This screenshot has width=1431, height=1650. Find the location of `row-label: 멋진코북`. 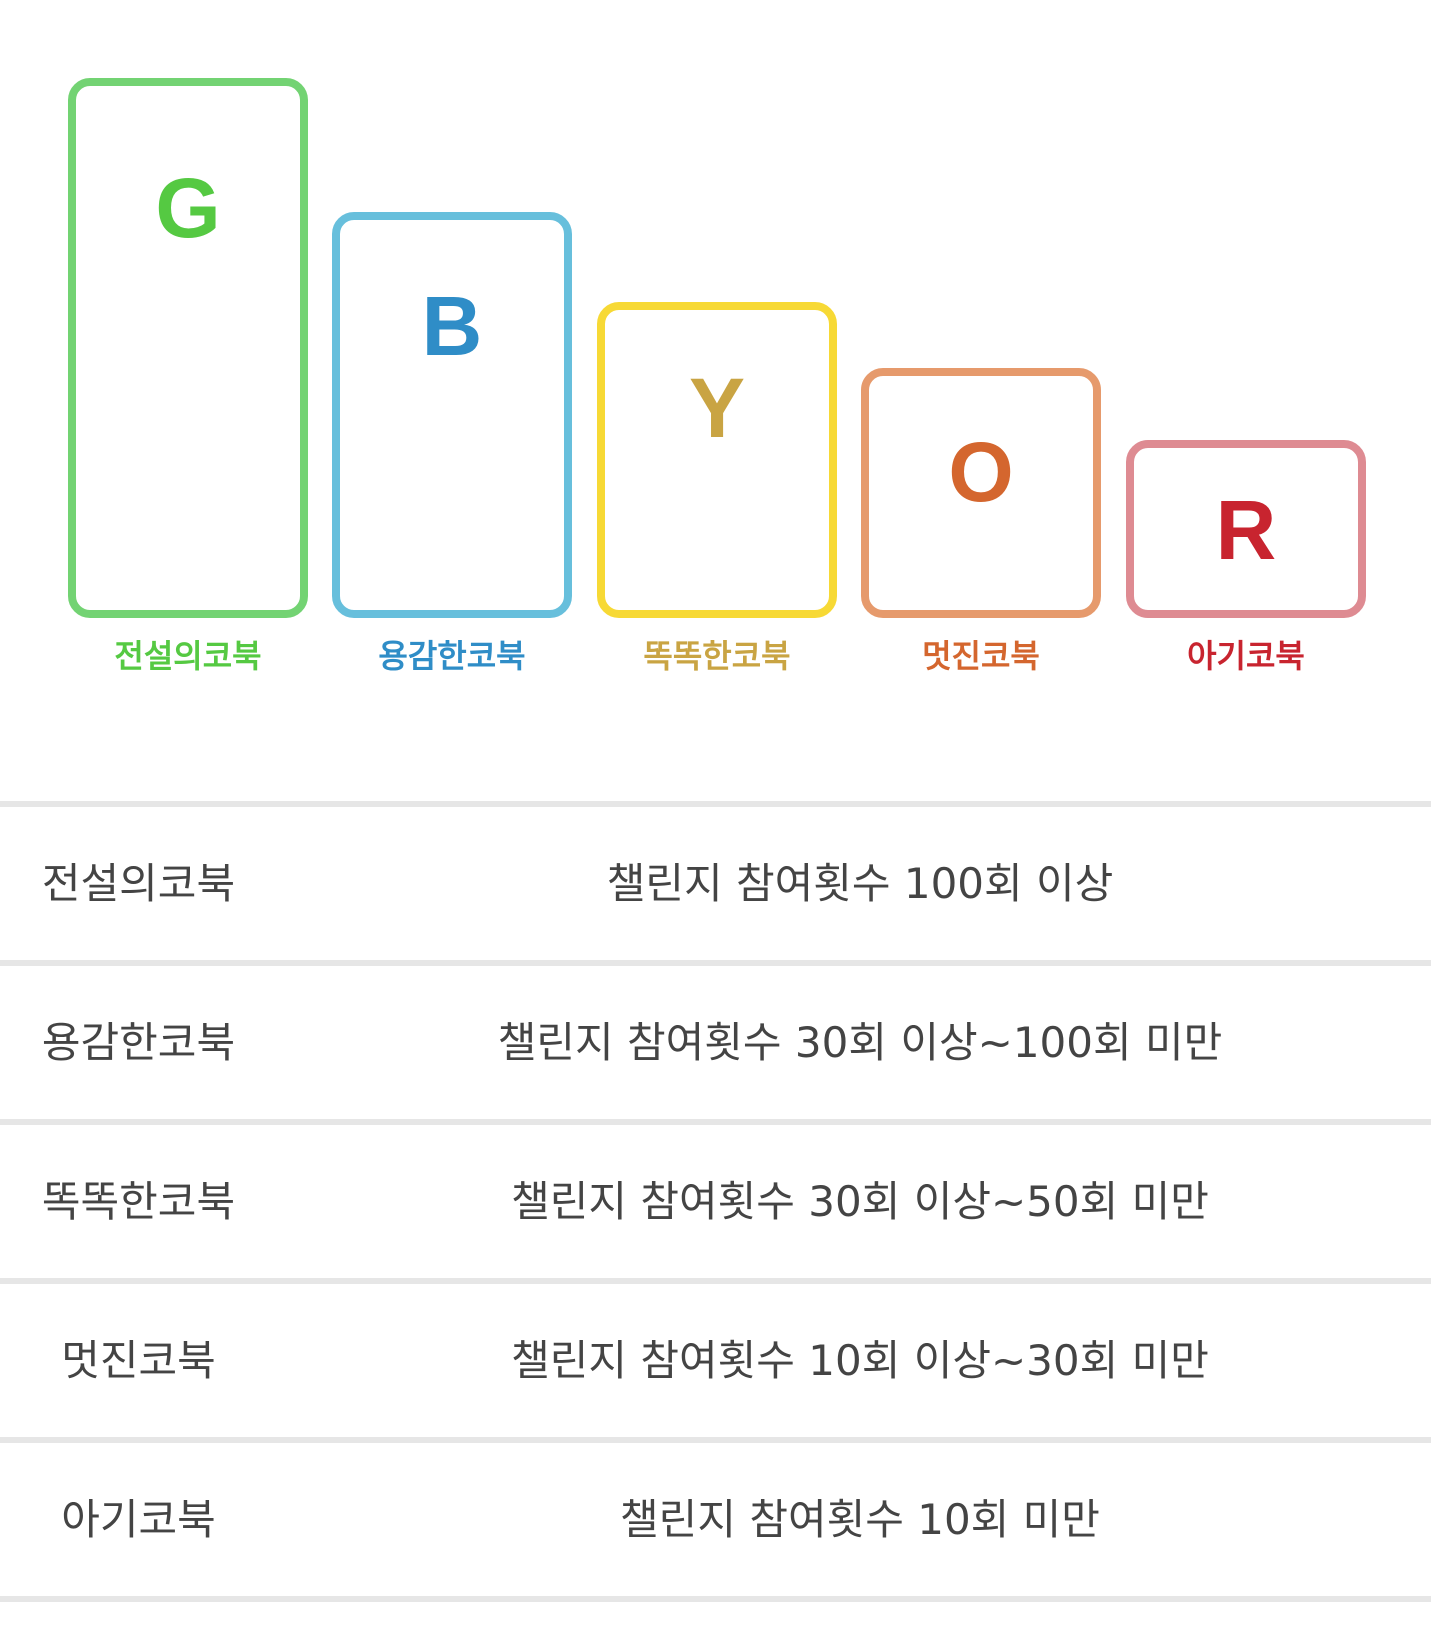

row-label: 멋진코북 is located at coordinates (138, 1360).